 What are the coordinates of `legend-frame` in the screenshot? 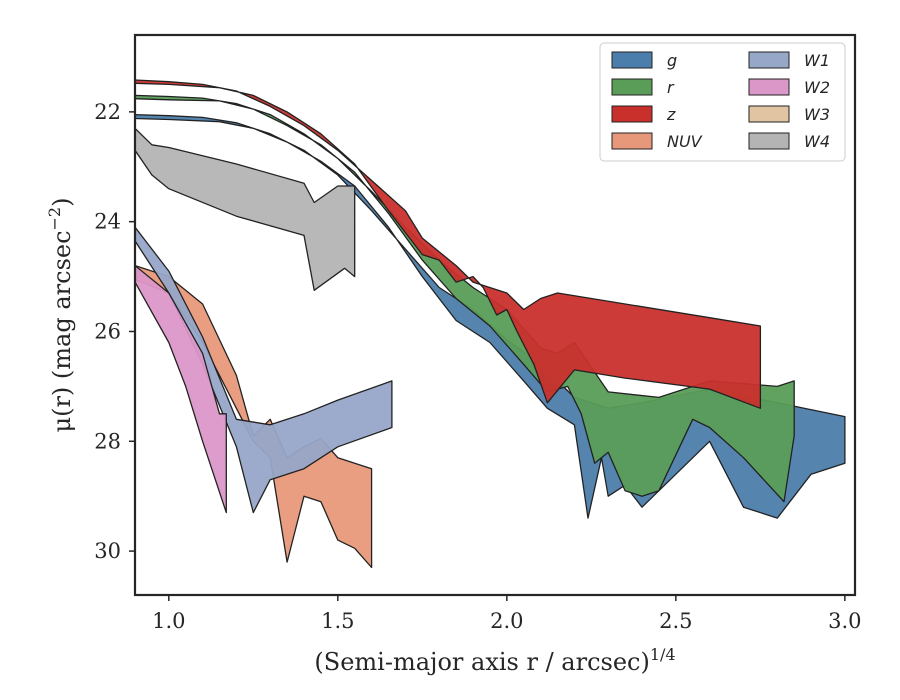 It's located at (722, 102).